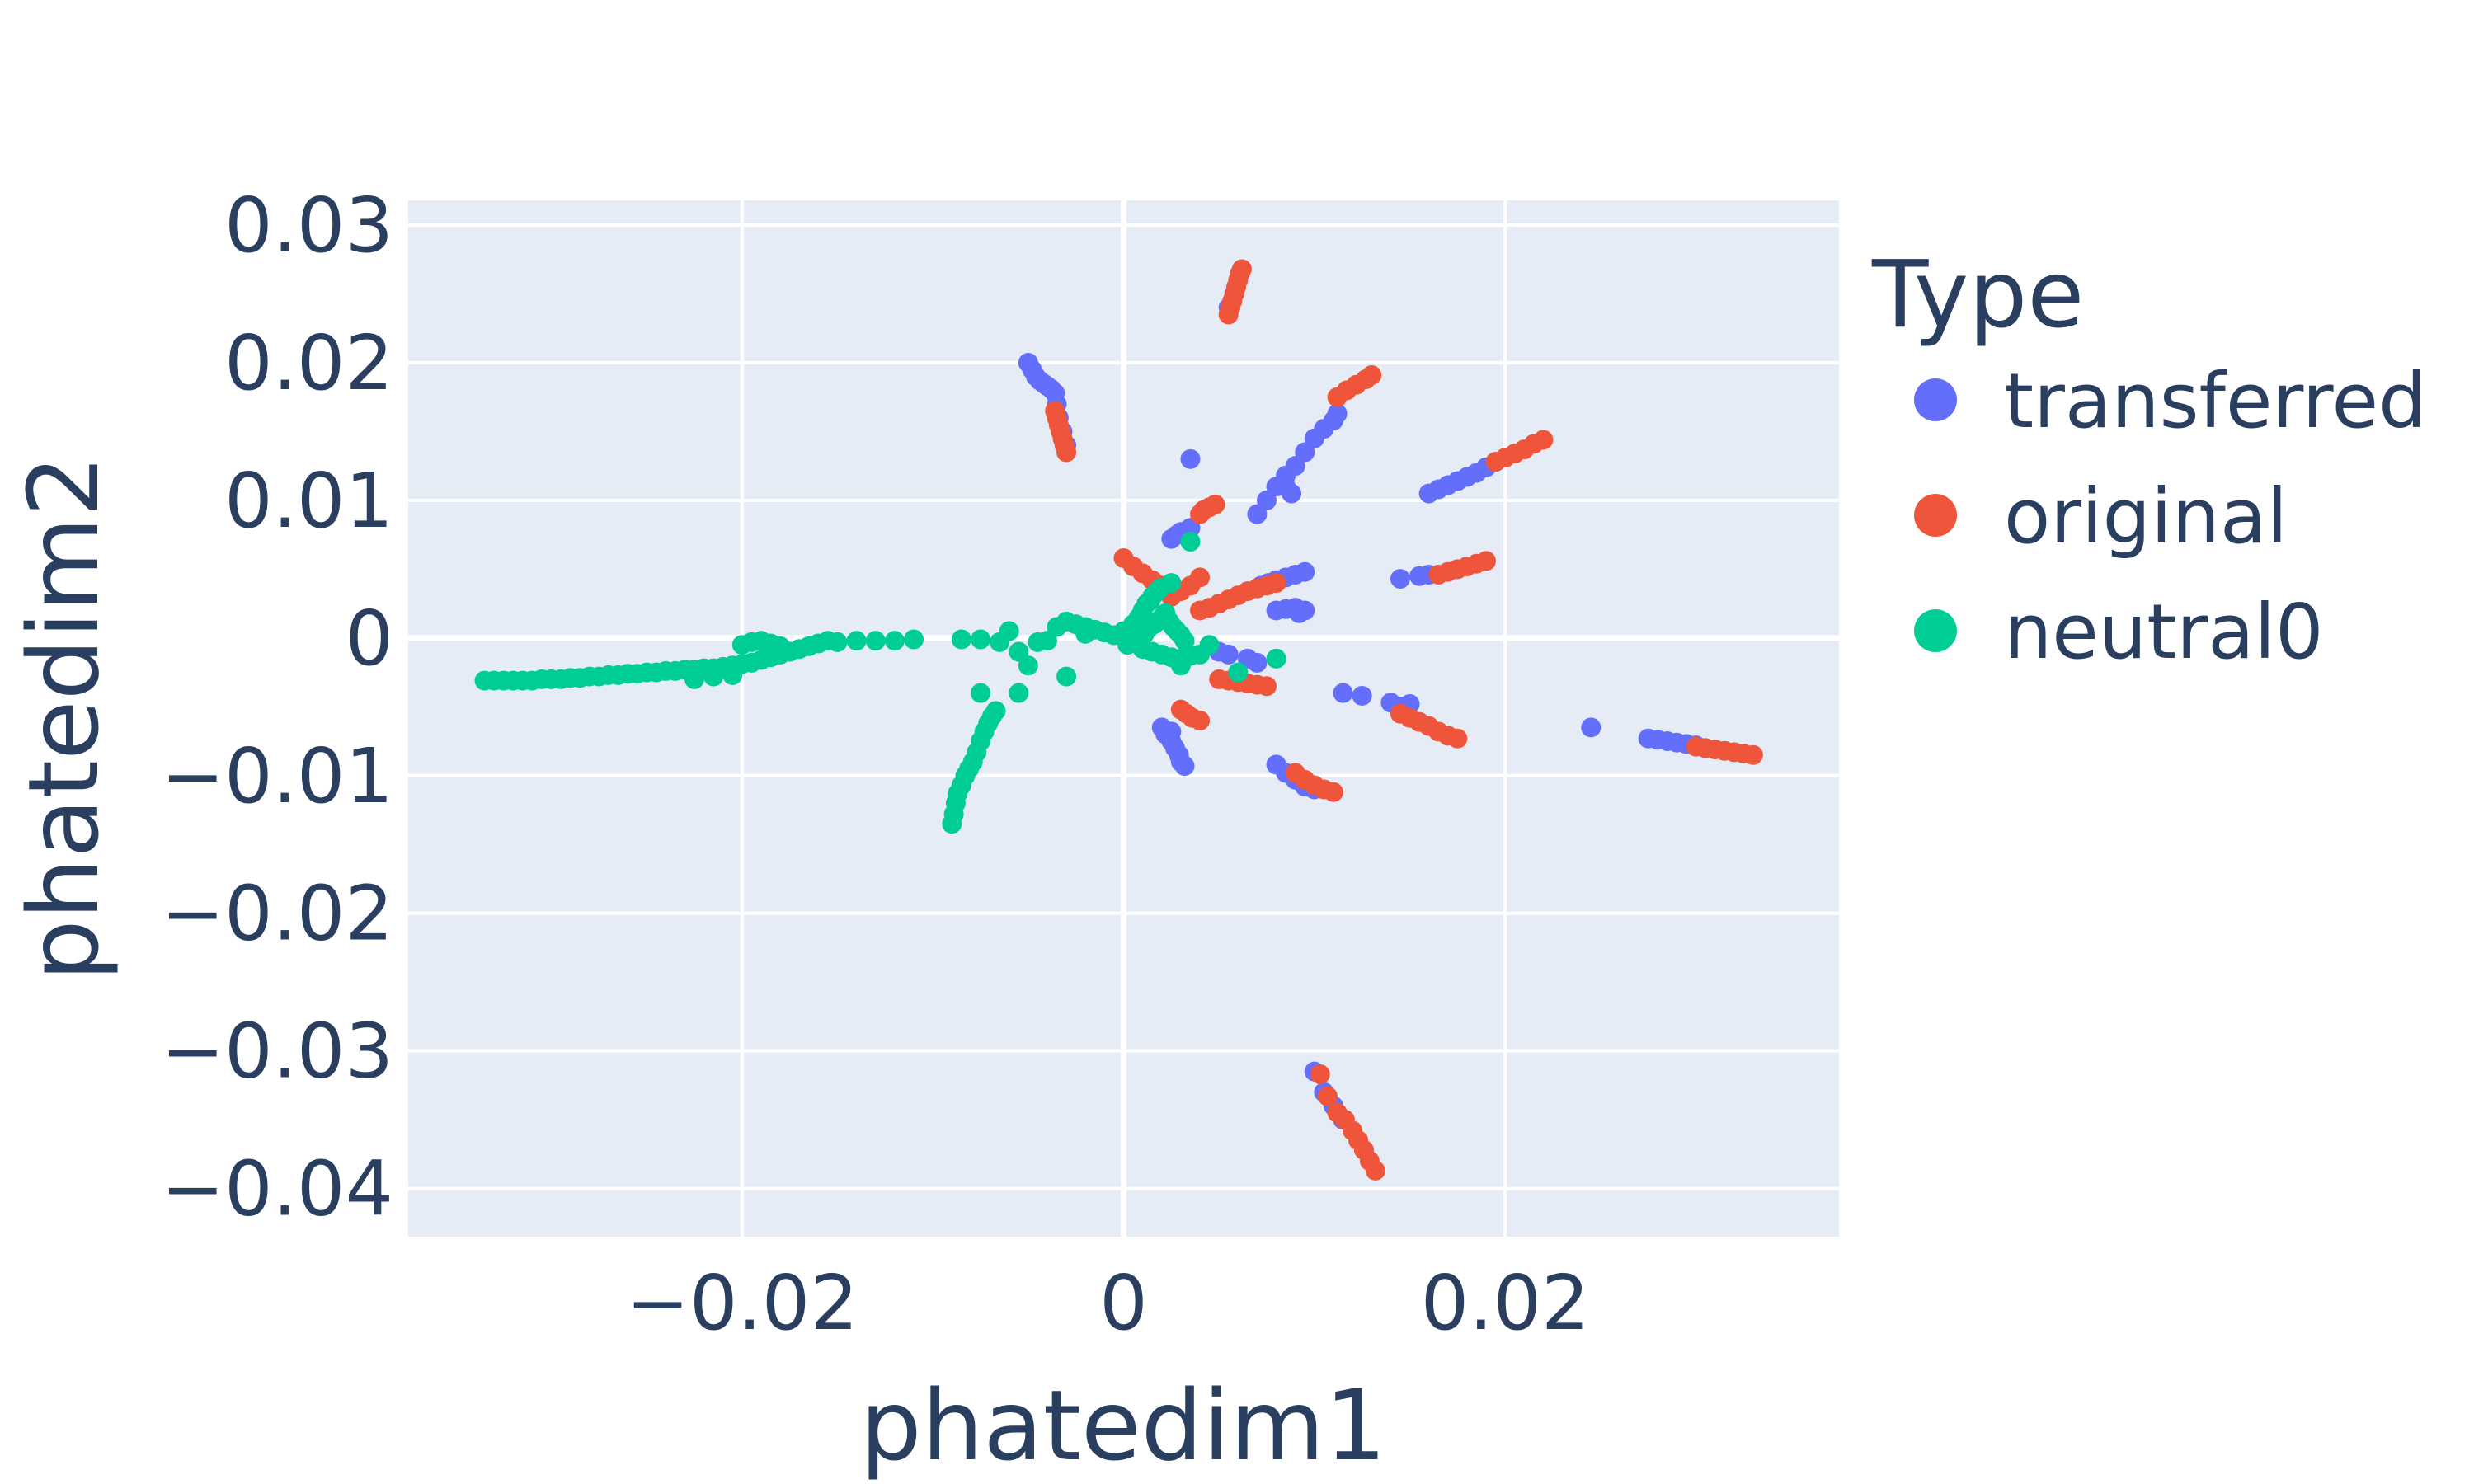 This screenshot has height=1484, width=2474. Describe the element at coordinates (369, 638) in the screenshot. I see `y-tick-label: 0` at that location.